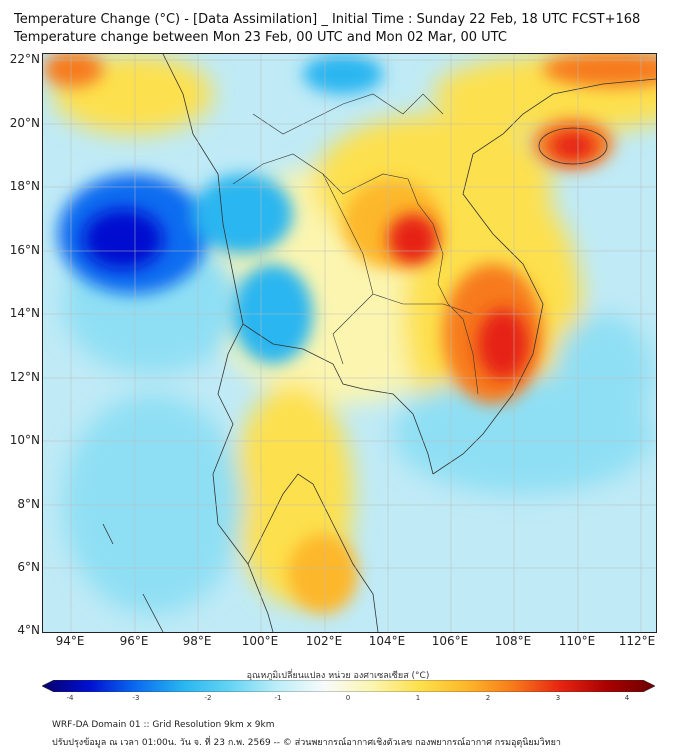  I want to click on lat-label: 8°N, so click(28, 504).